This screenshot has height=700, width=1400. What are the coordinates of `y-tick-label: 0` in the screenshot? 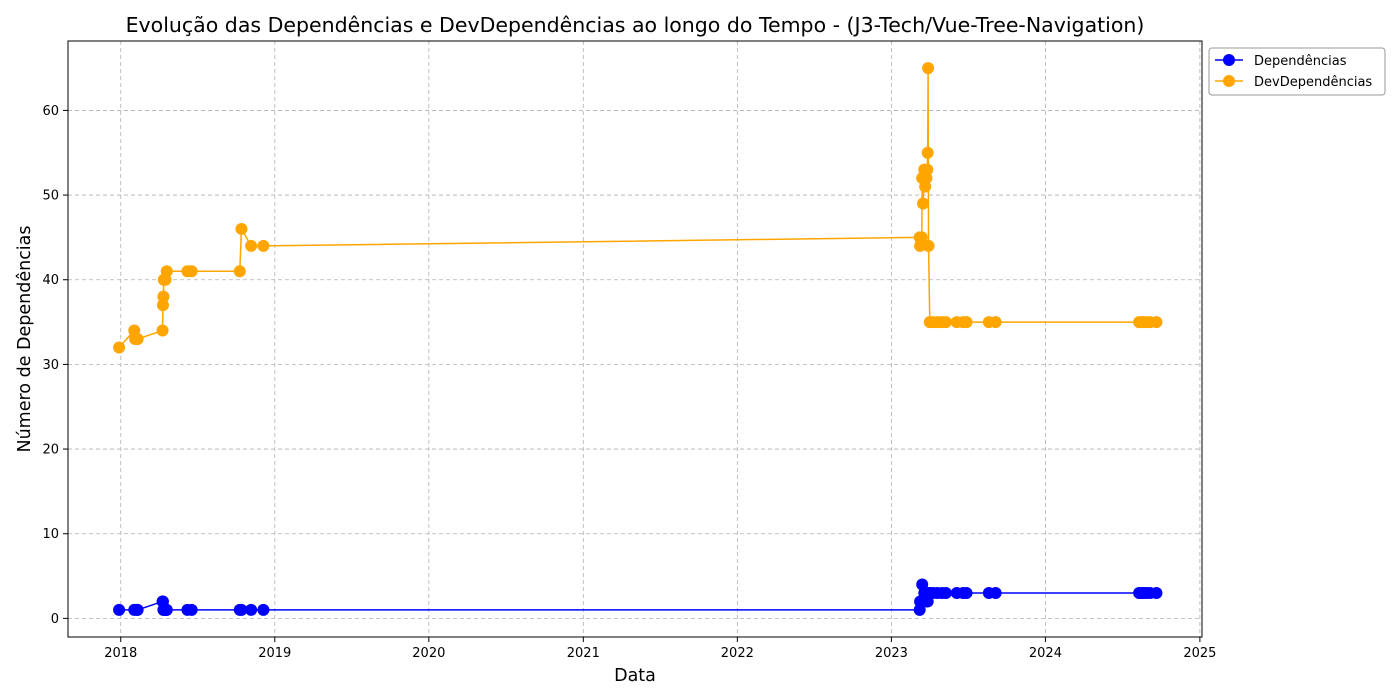 It's located at (55, 619).